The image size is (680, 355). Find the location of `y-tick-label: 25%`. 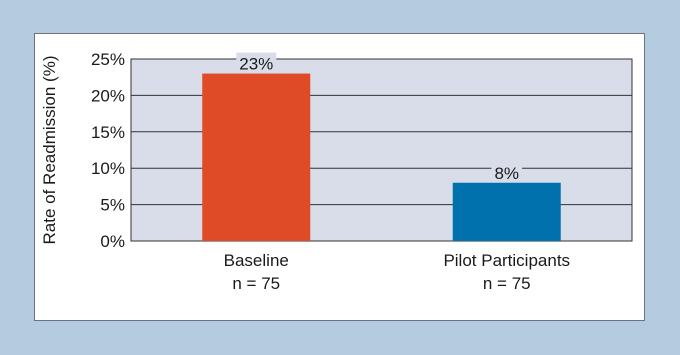

y-tick-label: 25% is located at coordinates (108, 59).